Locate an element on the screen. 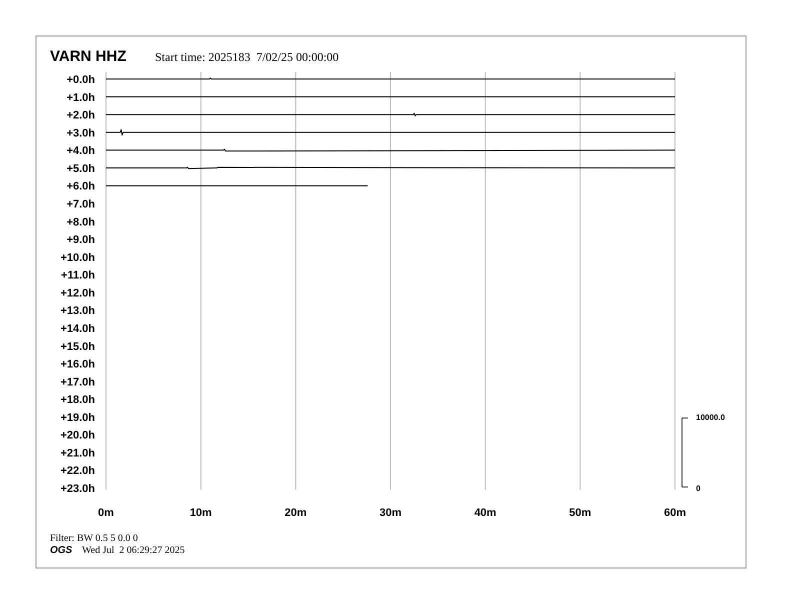 Image resolution: width=792 pixels, height=612 pixels. text: Filter: BW 0.5 5 0.0 0 is located at coordinates (94, 538).